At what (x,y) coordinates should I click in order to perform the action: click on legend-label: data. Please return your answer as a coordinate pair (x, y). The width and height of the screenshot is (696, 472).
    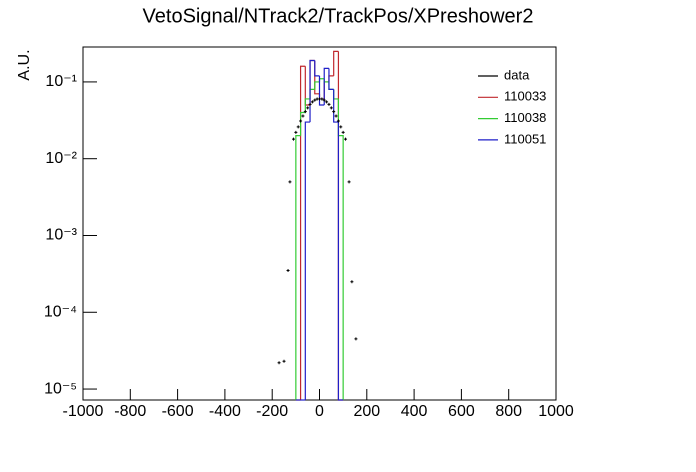
    Looking at the image, I should click on (517, 74).